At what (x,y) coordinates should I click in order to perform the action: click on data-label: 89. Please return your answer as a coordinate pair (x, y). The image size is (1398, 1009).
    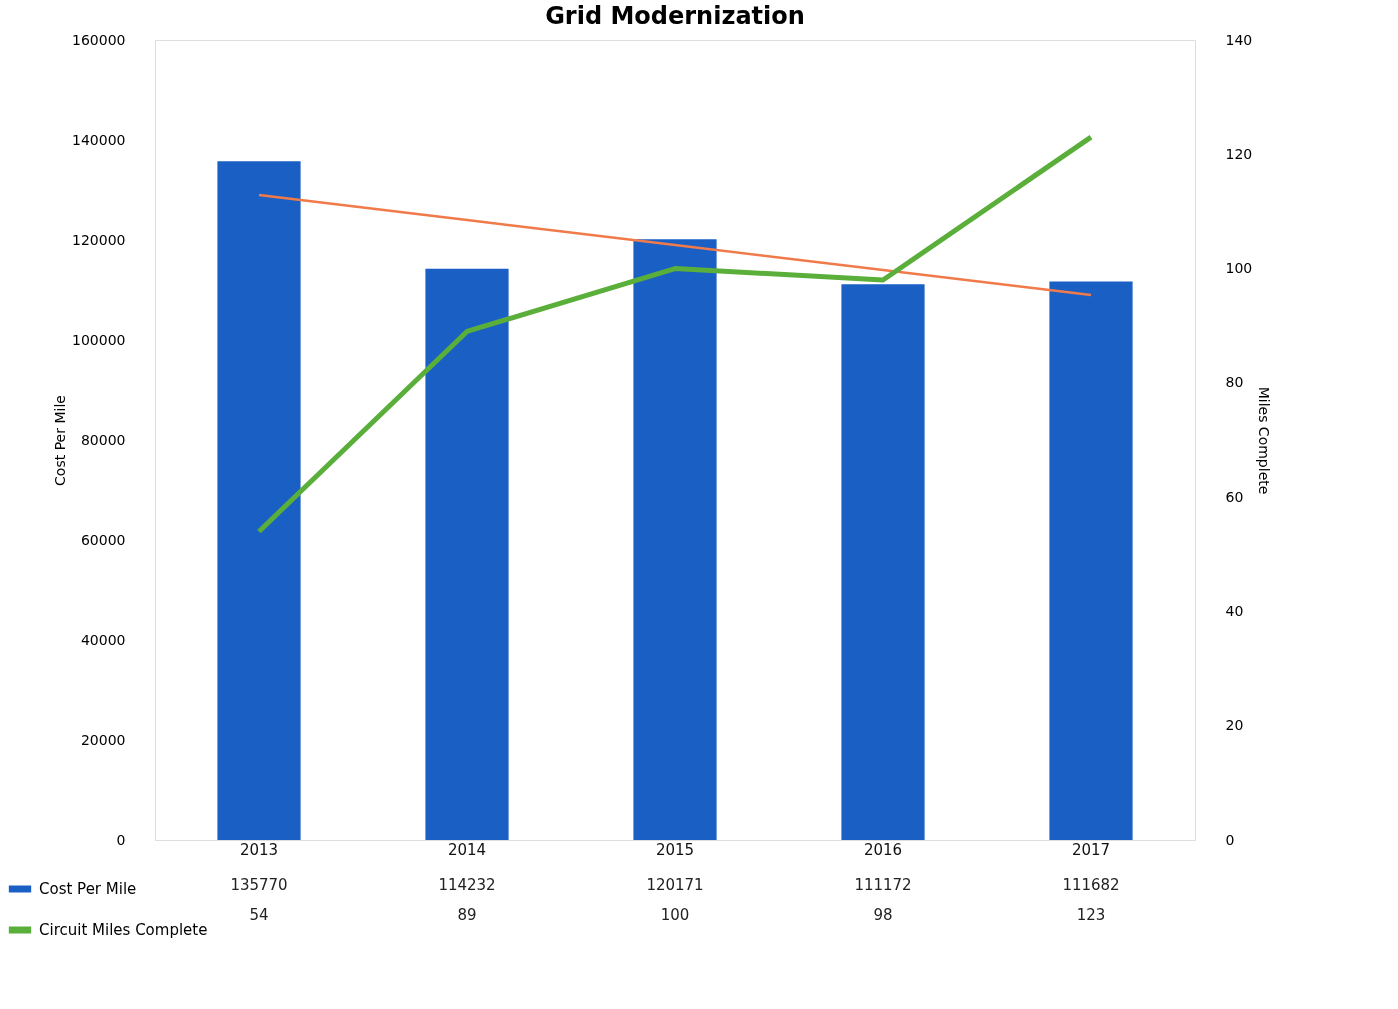
    Looking at the image, I should click on (467, 915).